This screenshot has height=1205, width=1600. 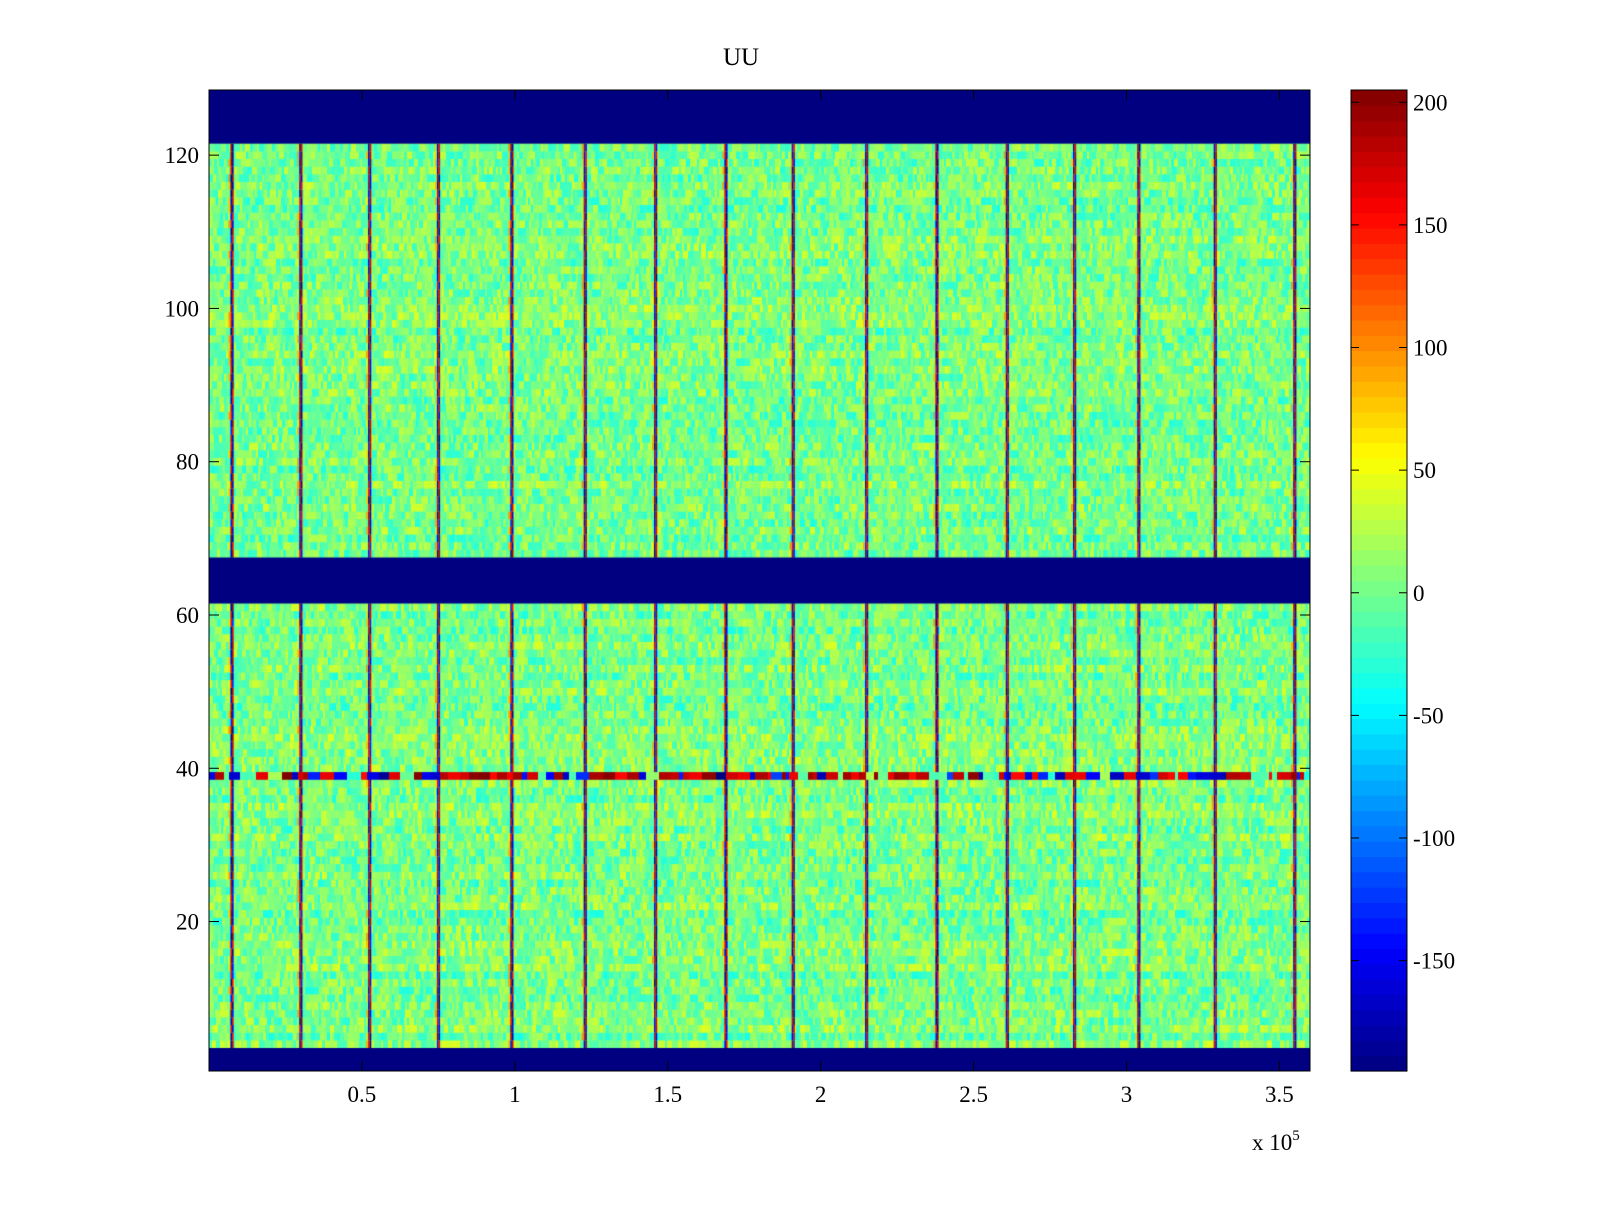 I want to click on colorbar-box, so click(x=1379, y=580).